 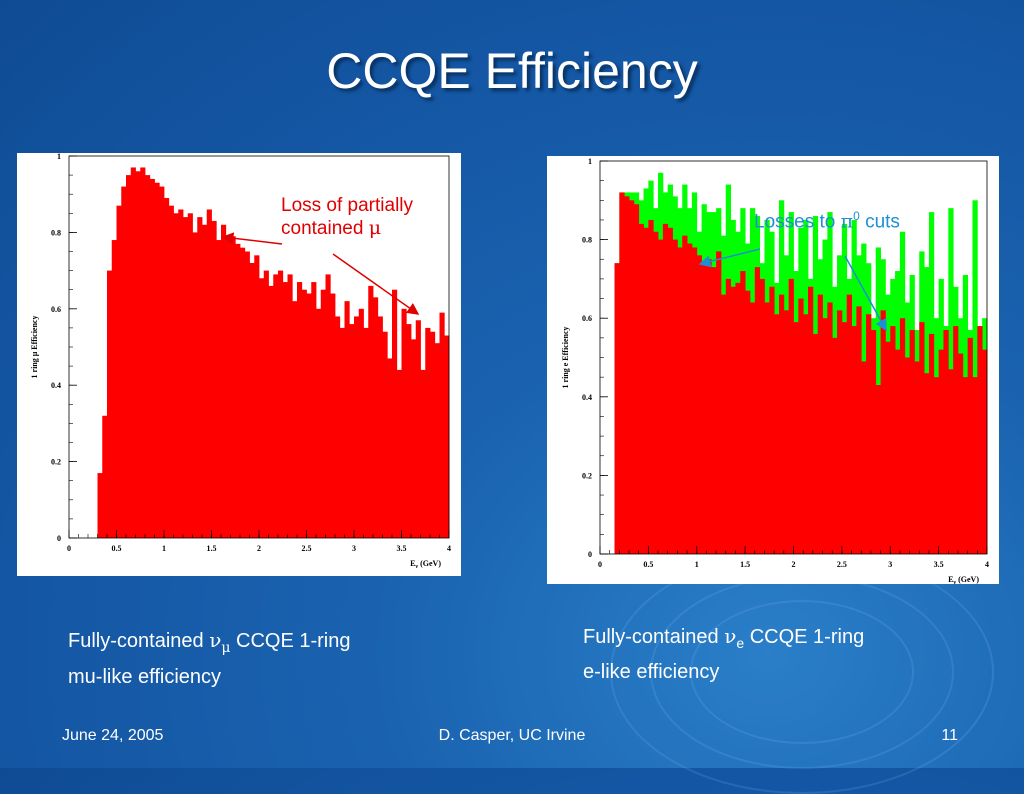 I want to click on x-tick-label: 1.5, so click(x=212, y=548).